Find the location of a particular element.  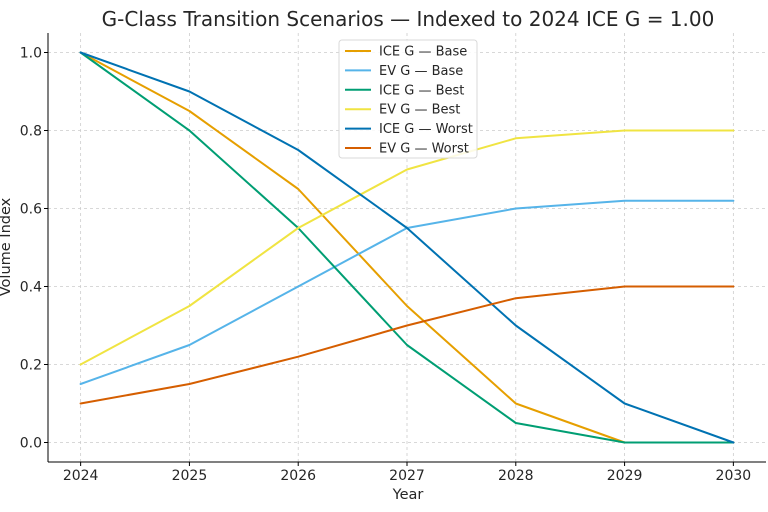

legend-label: ICE G — Best is located at coordinates (421, 90).